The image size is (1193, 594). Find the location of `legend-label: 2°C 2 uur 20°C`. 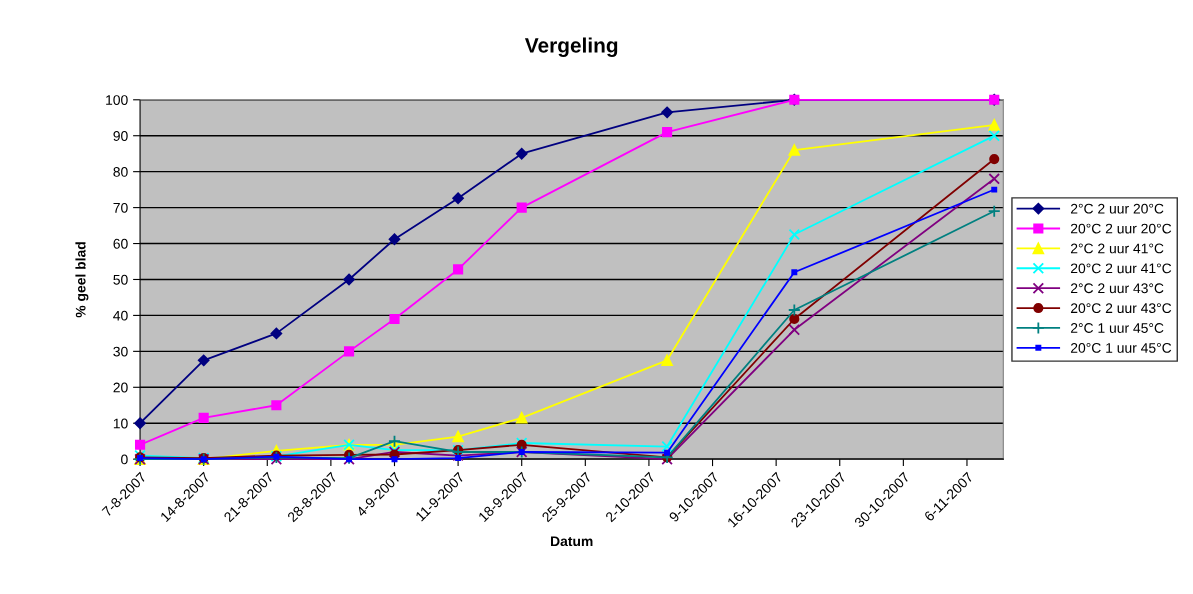

legend-label: 2°C 2 uur 20°C is located at coordinates (1117, 208).